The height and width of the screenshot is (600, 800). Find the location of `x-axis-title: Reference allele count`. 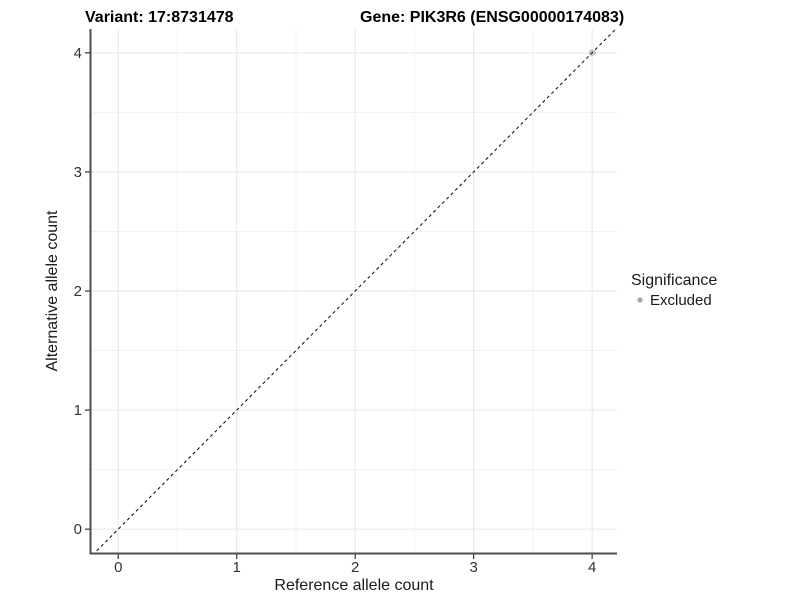

x-axis-title: Reference allele count is located at coordinates (354, 585).